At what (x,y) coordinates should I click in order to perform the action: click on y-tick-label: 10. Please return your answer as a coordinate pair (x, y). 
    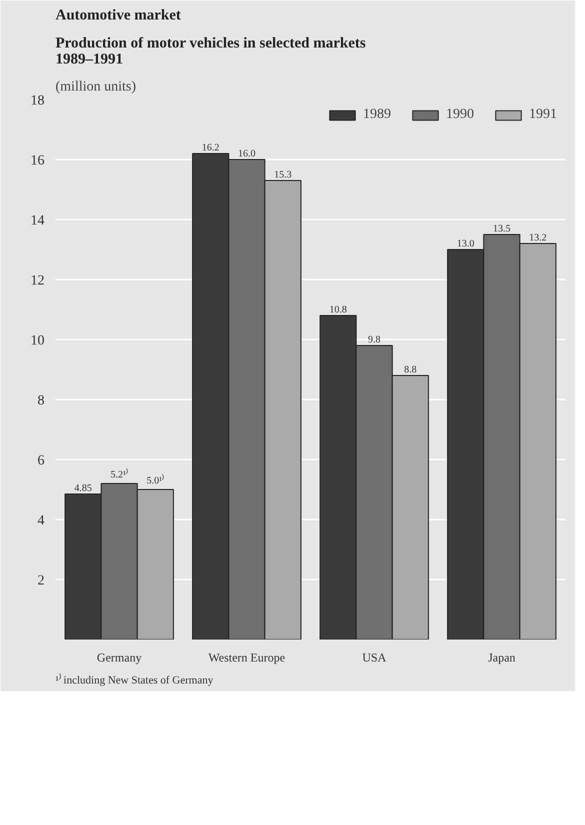
    Looking at the image, I should click on (37, 341).